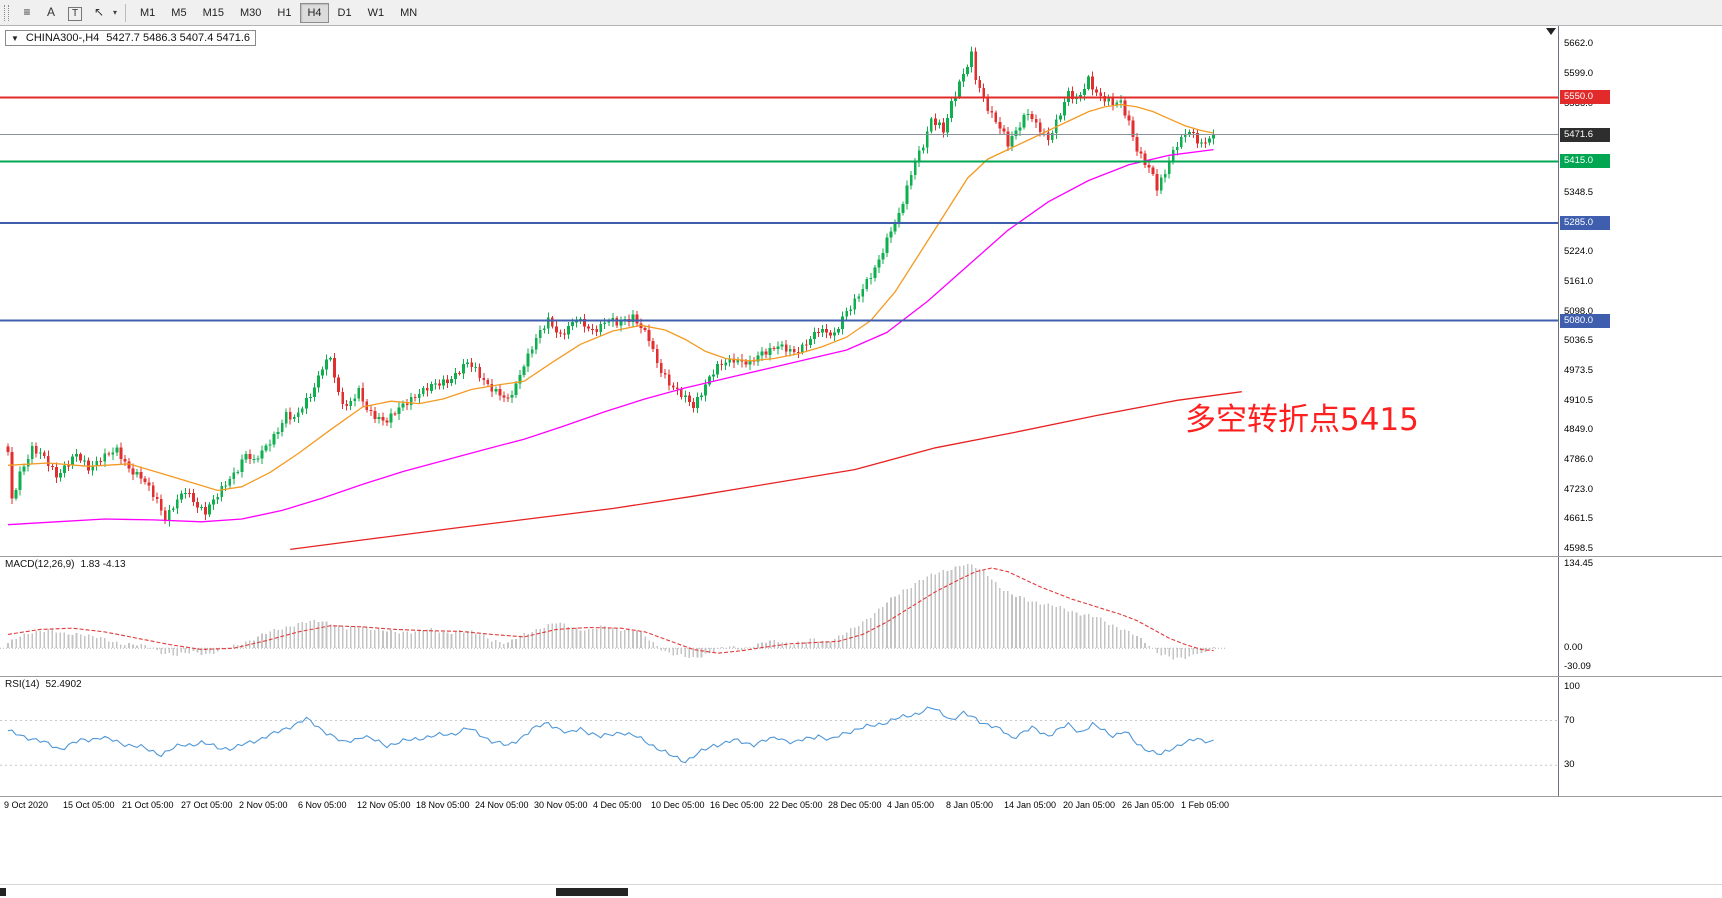 This screenshot has width=1722, height=898. I want to click on x-axis-label: 8 Jan 05:00, so click(970, 805).